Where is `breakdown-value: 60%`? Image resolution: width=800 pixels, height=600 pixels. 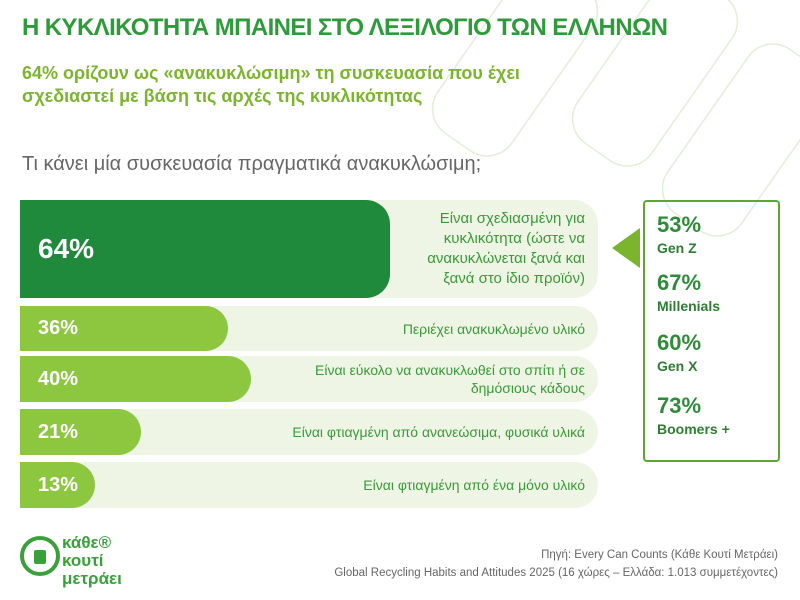
breakdown-value: 60% is located at coordinates (679, 342).